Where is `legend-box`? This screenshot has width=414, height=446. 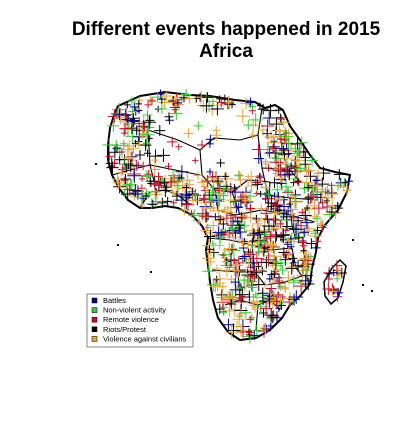
legend-box is located at coordinates (140, 320).